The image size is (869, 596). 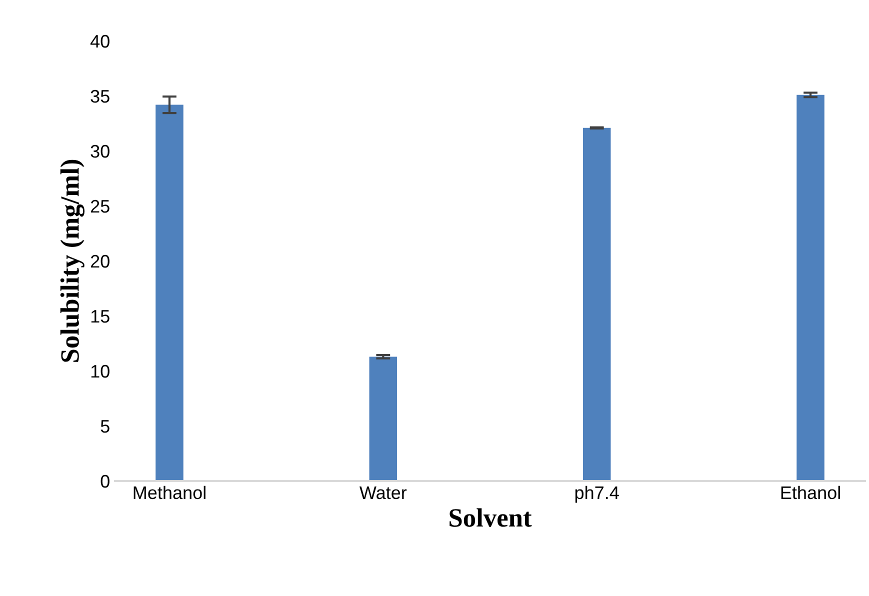 I want to click on y-tick-label: 40, so click(x=100, y=41).